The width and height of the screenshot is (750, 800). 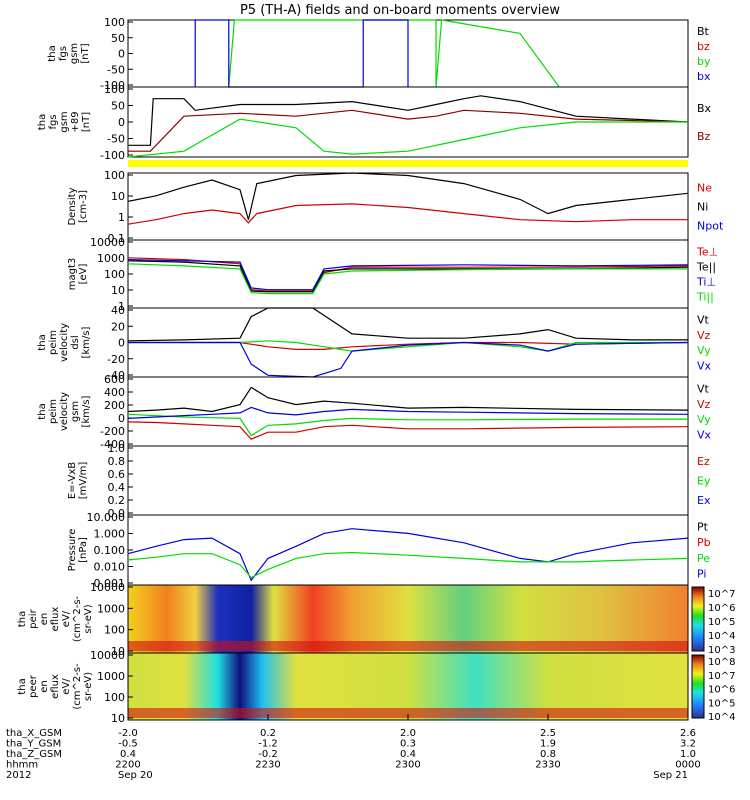 What do you see at coordinates (687, 765) in the screenshot?
I see `x-tick-label: 0000` at bounding box center [687, 765].